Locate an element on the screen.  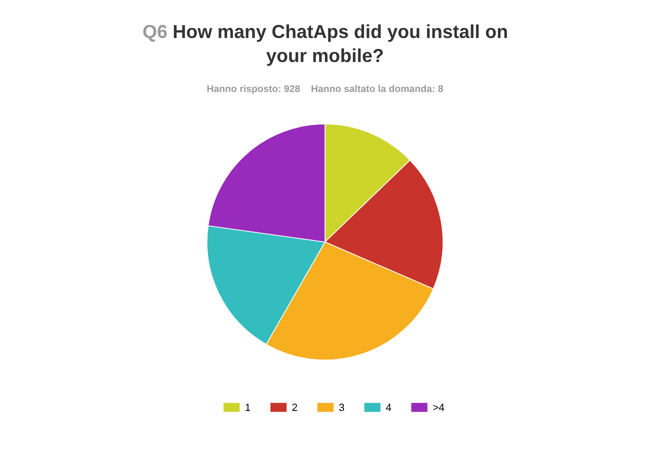
legend-label: 4 is located at coordinates (389, 407).